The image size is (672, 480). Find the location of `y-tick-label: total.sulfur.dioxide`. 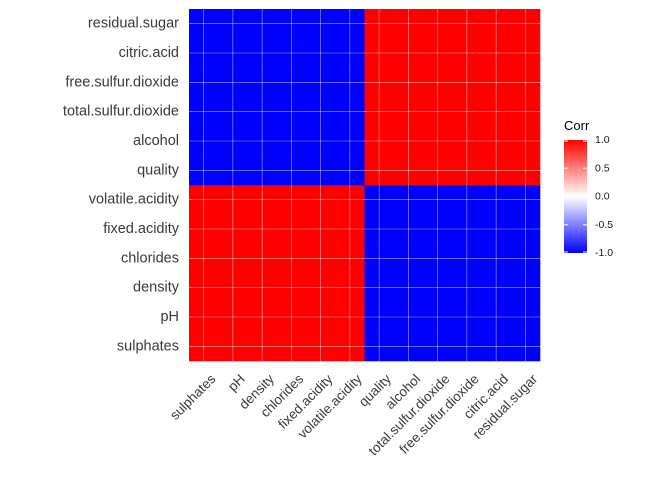

y-tick-label: total.sulfur.dioxide is located at coordinates (121, 112).